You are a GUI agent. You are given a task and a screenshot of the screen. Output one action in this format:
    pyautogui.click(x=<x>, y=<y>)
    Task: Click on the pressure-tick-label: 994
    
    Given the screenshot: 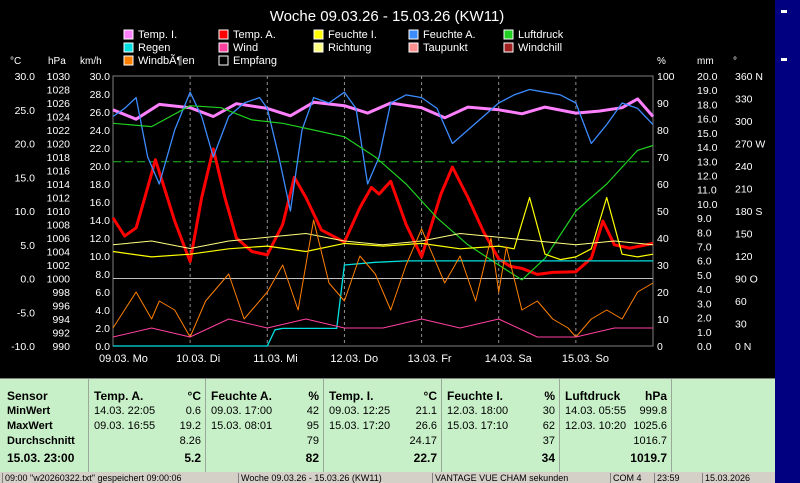 What is the action you would take?
    pyautogui.click(x=61, y=320)
    